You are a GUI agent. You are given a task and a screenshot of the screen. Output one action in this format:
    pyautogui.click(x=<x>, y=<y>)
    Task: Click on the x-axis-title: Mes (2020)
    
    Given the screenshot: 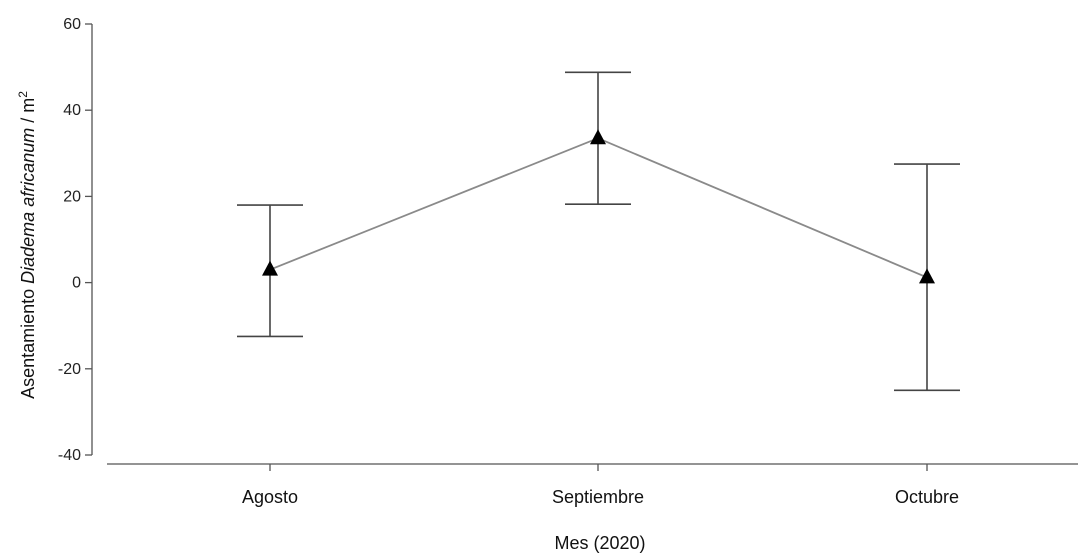 What is the action you would take?
    pyautogui.click(x=599, y=543)
    